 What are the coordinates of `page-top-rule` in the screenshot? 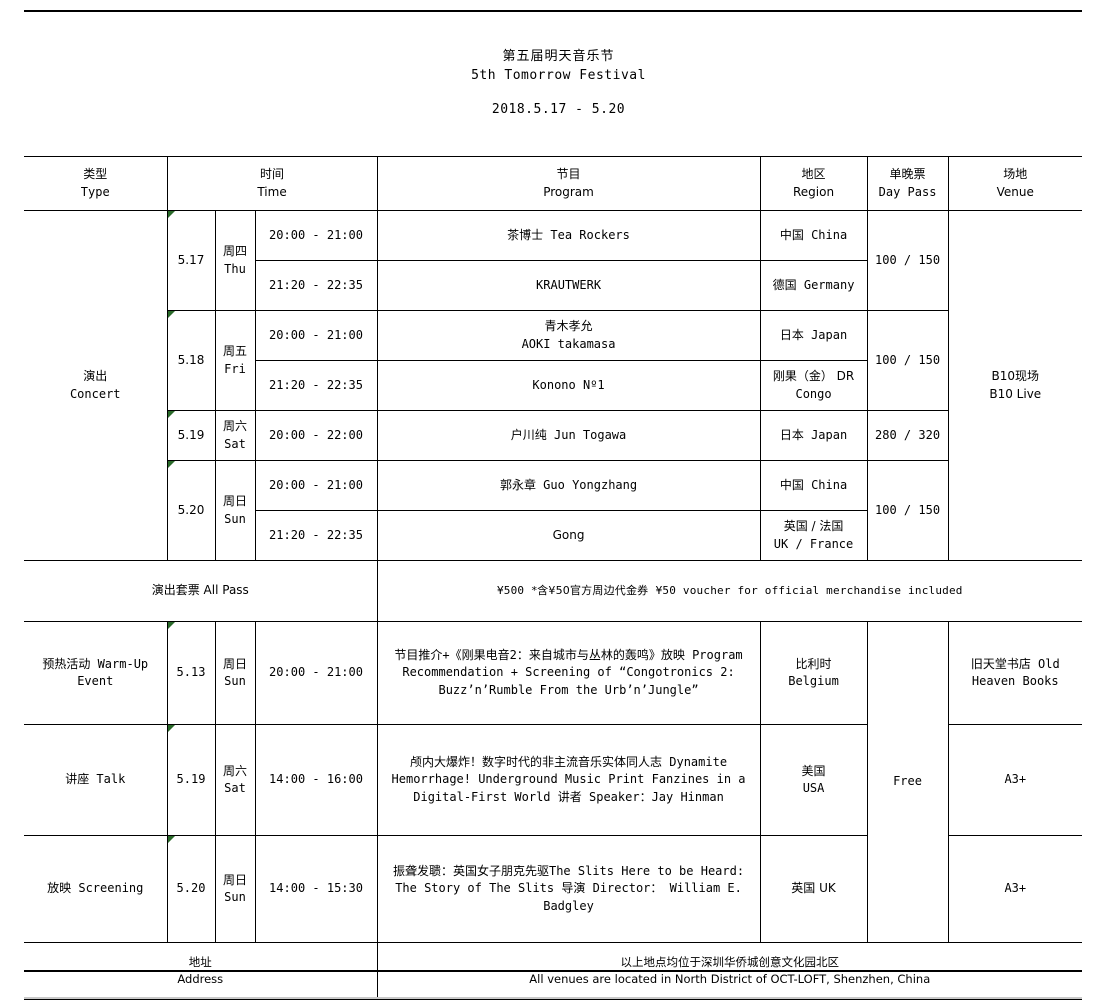 It's located at (553, 11).